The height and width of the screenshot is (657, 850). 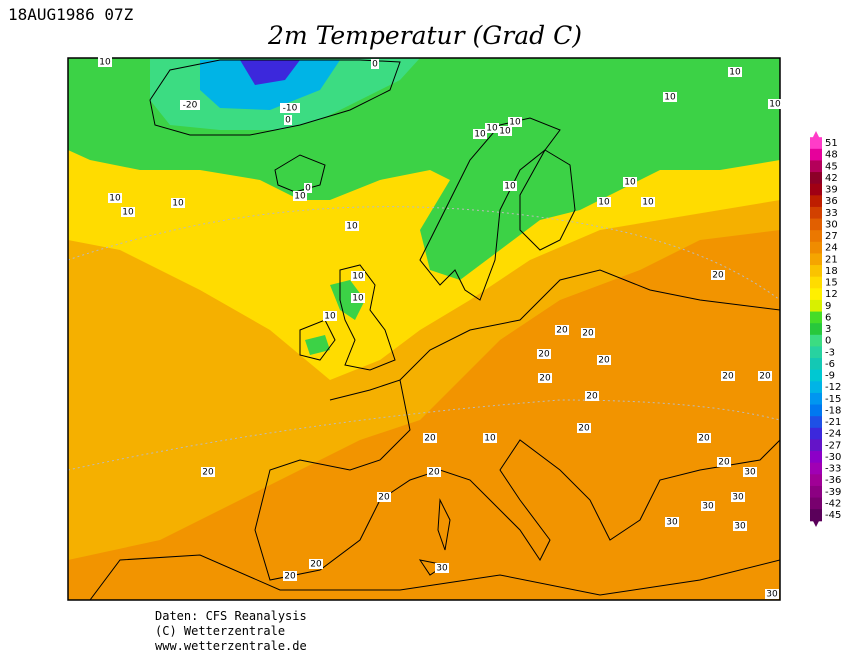 I want to click on footer-line: Daten: CFS Reanalysis, so click(x=231, y=616).